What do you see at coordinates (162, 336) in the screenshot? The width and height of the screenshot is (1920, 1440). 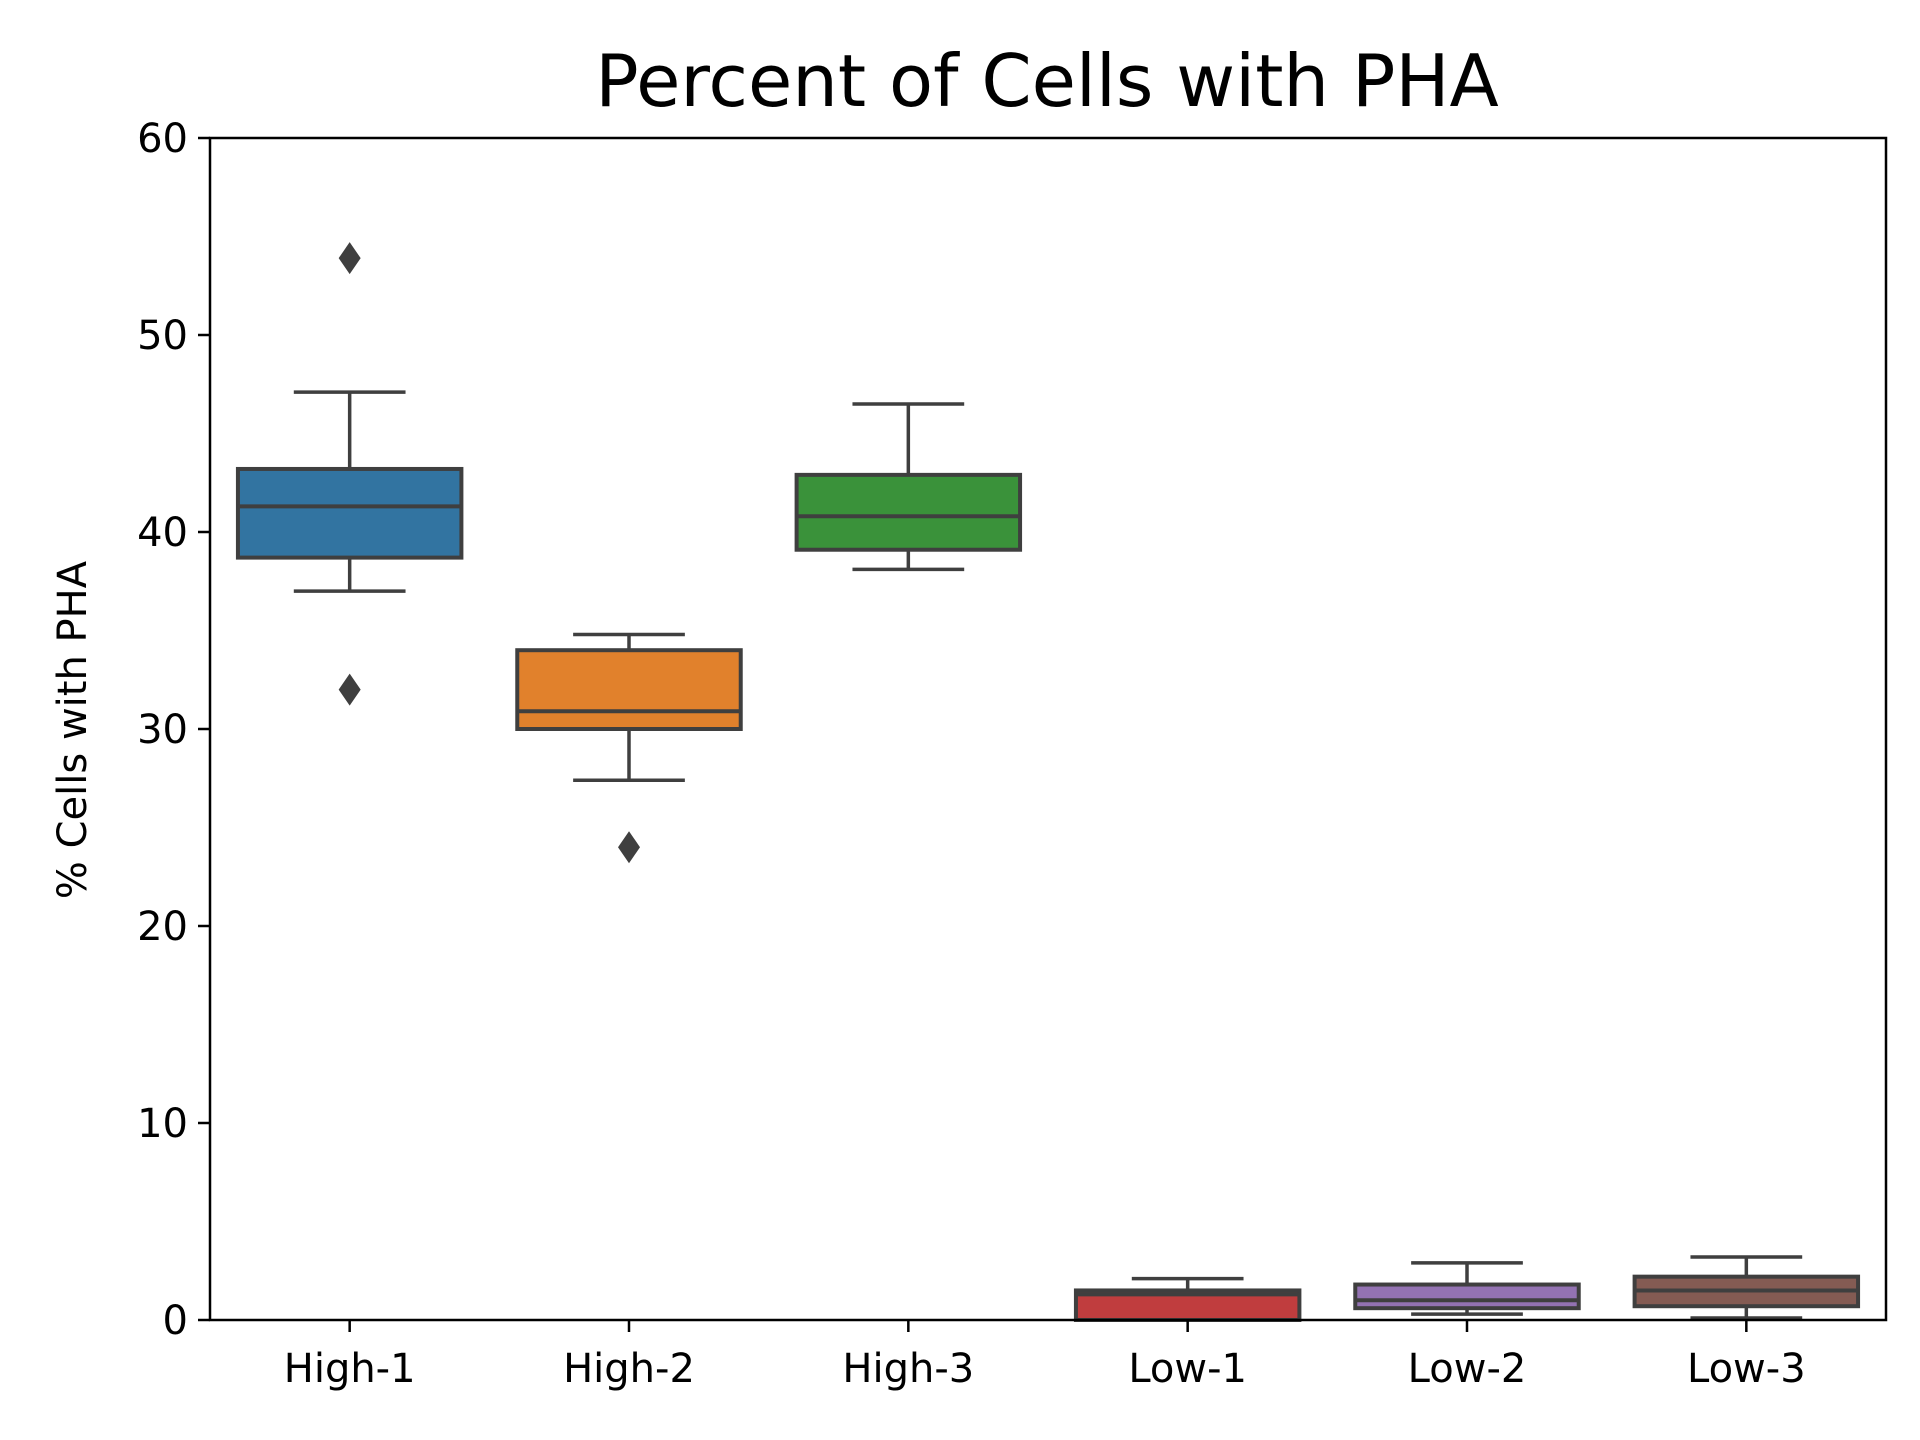 I see `y-tick-label: 50` at bounding box center [162, 336].